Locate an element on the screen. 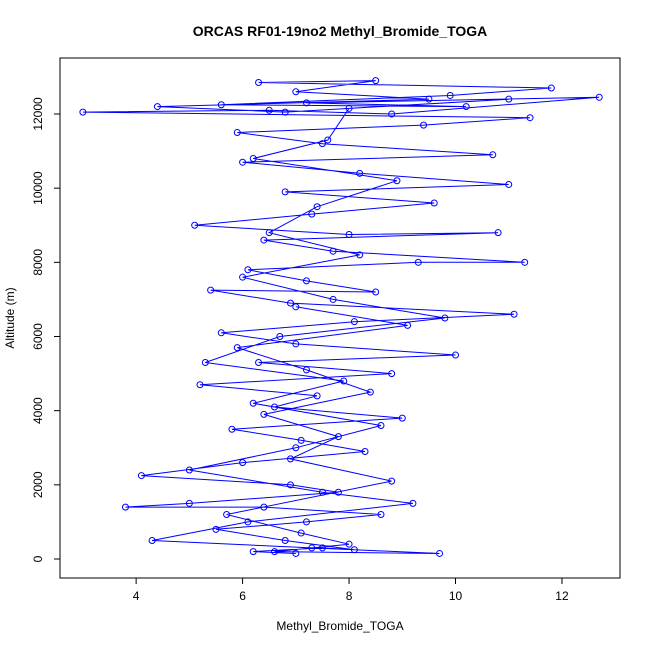  x-tick-label: 4 is located at coordinates (136, 596).